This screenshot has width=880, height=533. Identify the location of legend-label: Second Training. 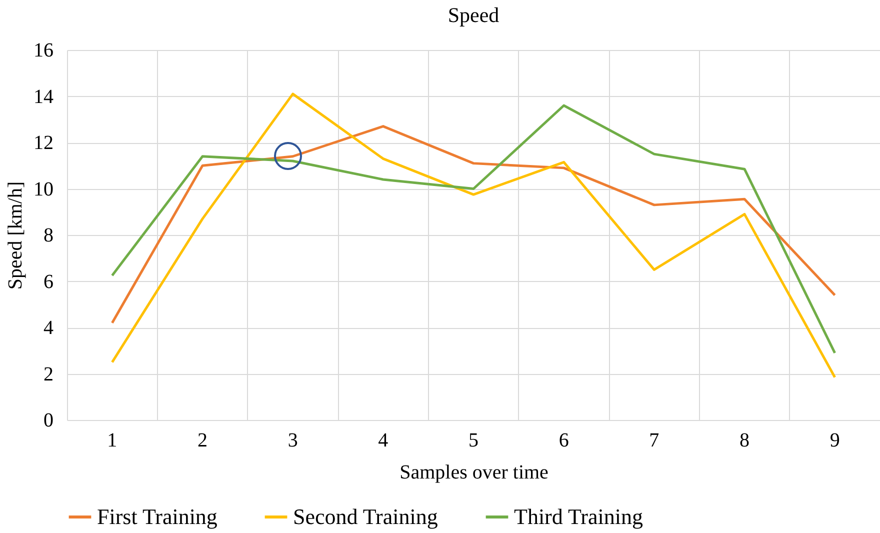
(365, 516).